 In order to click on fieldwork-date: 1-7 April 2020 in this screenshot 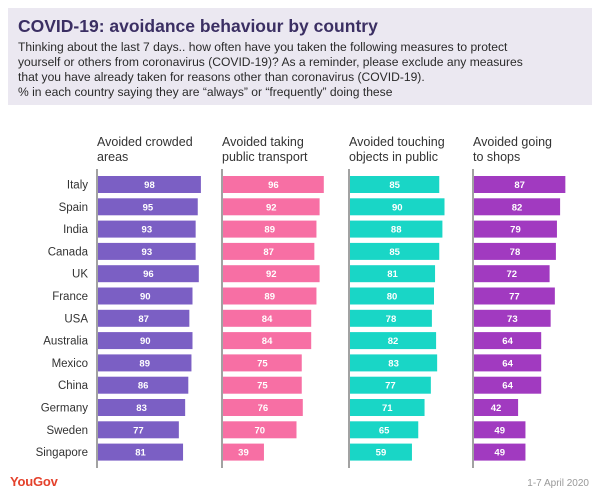, I will do `click(558, 483)`.